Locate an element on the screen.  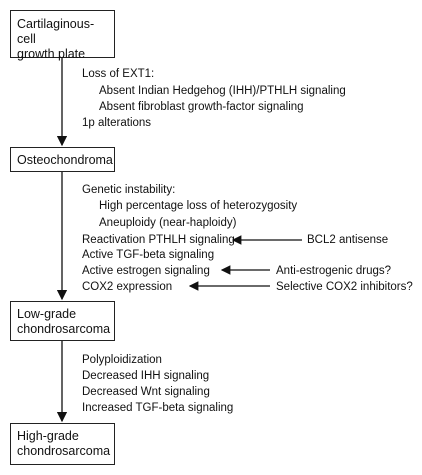
section1-heading: Loss of EXT1: is located at coordinates (118, 74).